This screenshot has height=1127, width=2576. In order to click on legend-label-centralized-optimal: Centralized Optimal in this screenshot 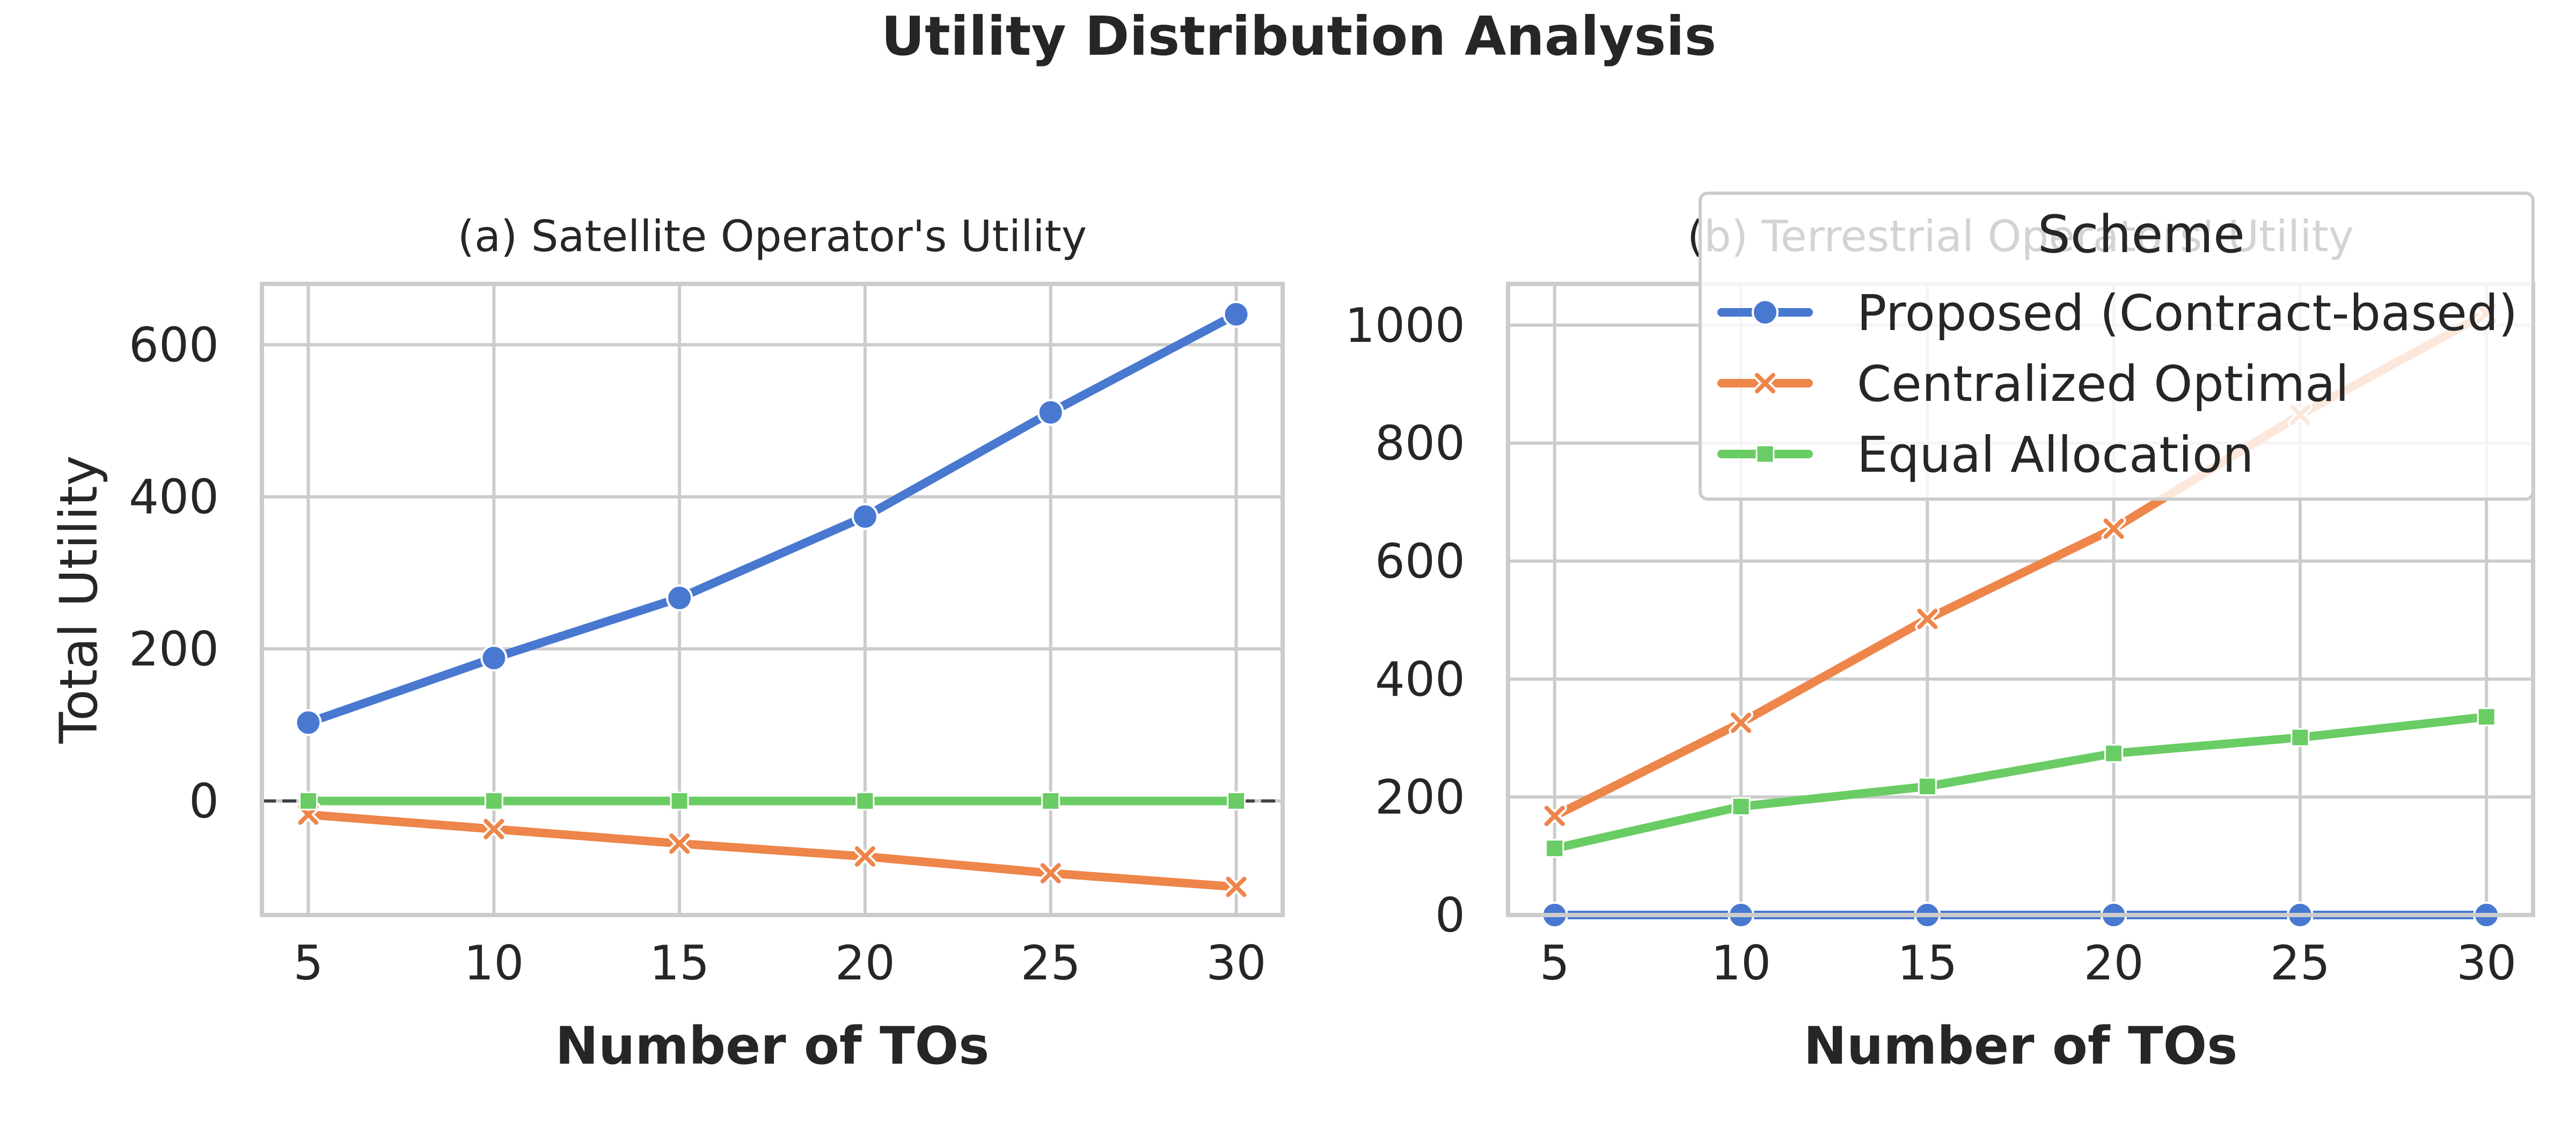, I will do `click(2103, 384)`.